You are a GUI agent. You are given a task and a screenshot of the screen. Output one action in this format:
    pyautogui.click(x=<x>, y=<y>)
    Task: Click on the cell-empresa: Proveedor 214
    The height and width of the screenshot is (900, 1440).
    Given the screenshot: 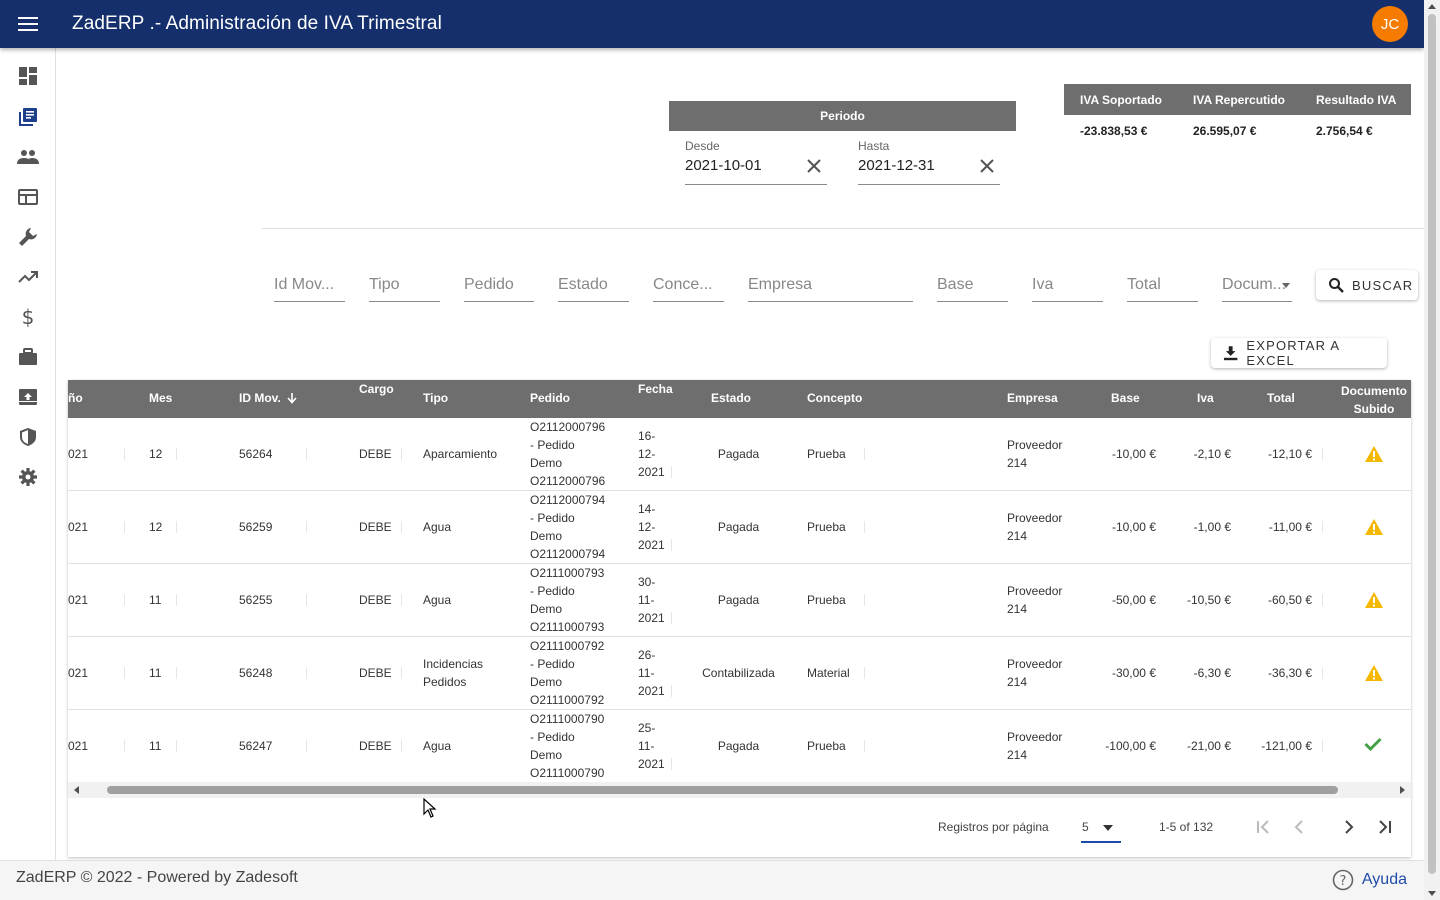 What is the action you would take?
    pyautogui.click(x=1035, y=454)
    